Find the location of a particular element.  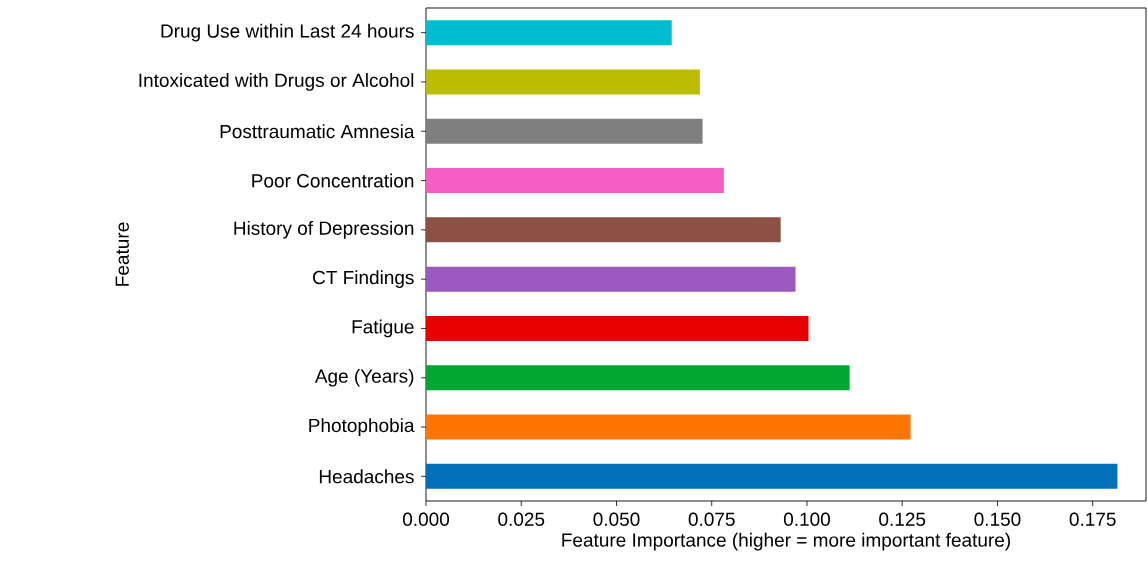

x-axis-title: Feature Importance (higher = more important feature) is located at coordinates (786, 541).